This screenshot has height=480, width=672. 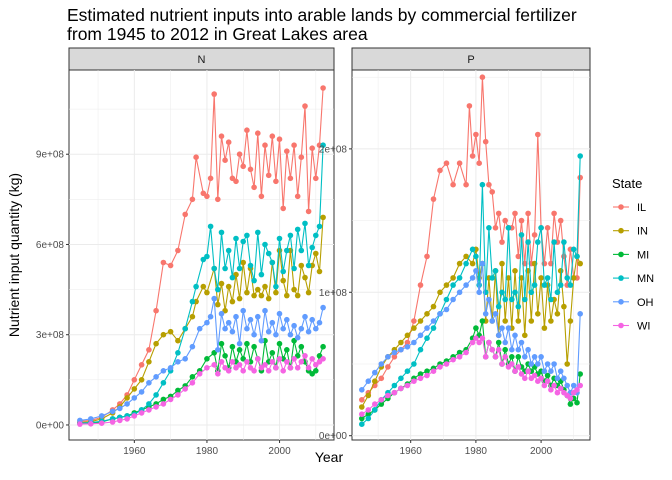 I want to click on x-tick-label-n-1: 1980, so click(x=207, y=451).